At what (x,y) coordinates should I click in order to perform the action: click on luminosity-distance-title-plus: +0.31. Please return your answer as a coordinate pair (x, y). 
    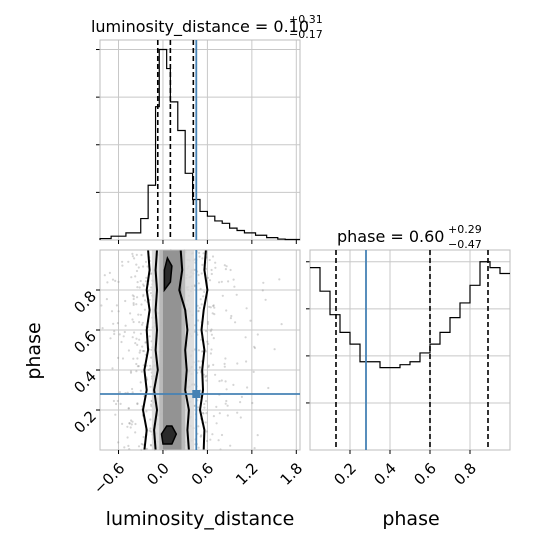
    Looking at the image, I should click on (306, 19).